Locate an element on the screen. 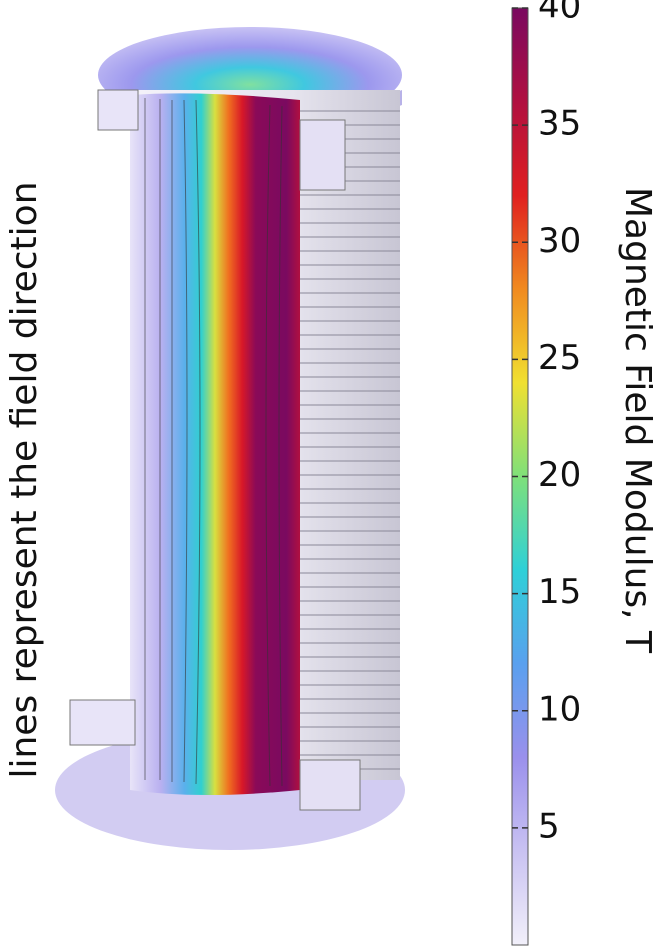 The image size is (666, 950). y-tick-label: 10 is located at coordinates (559, 709).